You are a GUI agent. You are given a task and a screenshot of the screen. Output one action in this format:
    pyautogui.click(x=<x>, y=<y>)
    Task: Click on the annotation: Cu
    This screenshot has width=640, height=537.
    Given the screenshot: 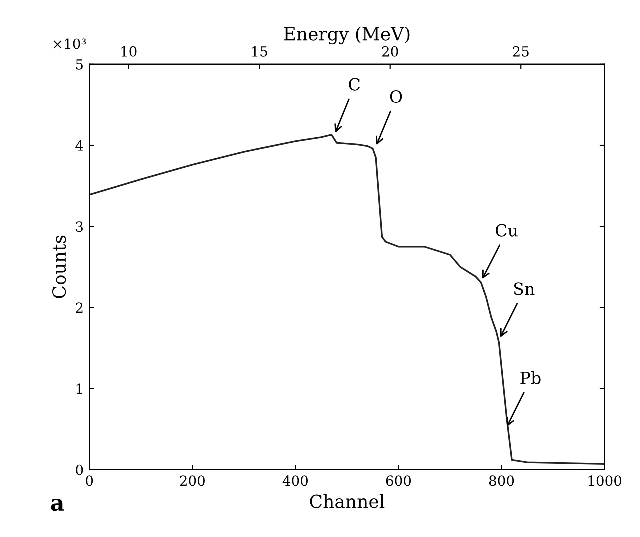 What is the action you would take?
    pyautogui.click(x=507, y=230)
    